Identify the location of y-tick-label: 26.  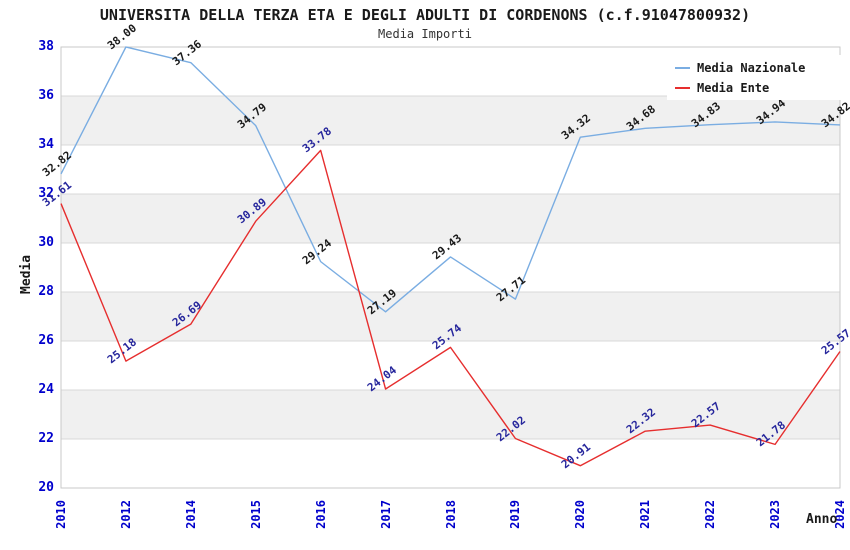
(46, 340).